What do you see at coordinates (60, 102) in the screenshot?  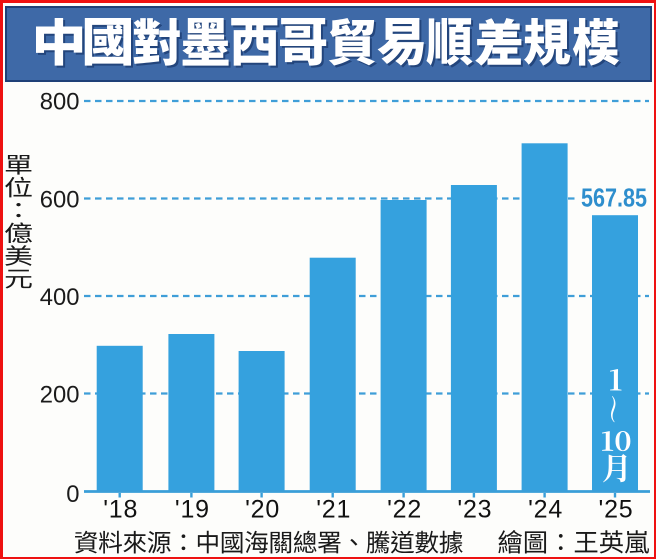 I see `svg-text: 800` at bounding box center [60, 102].